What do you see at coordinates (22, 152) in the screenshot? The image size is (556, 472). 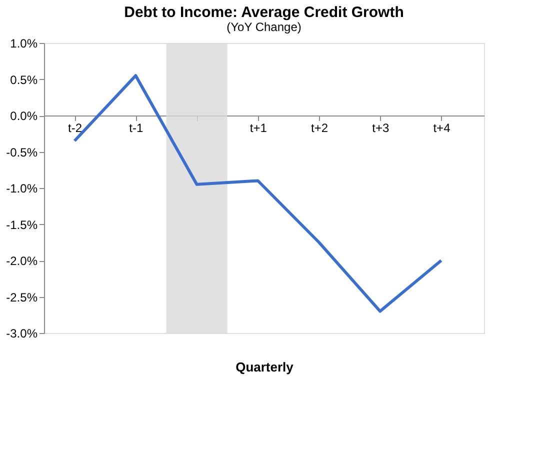 I see `y-tick-label: -0.5%` at bounding box center [22, 152].